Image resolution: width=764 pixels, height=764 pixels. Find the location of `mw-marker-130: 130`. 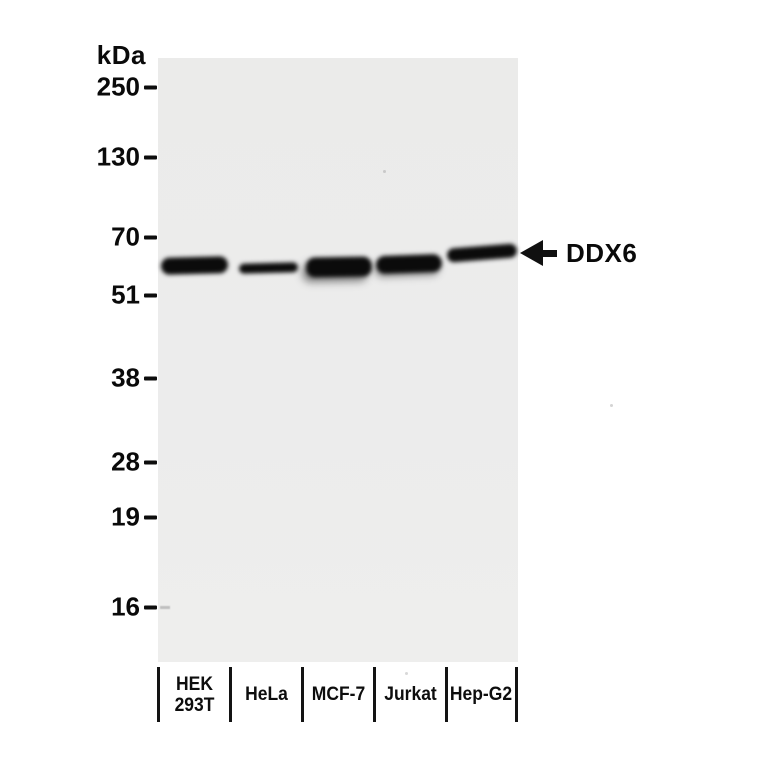

mw-marker-130: 130 is located at coordinates (79, 157).